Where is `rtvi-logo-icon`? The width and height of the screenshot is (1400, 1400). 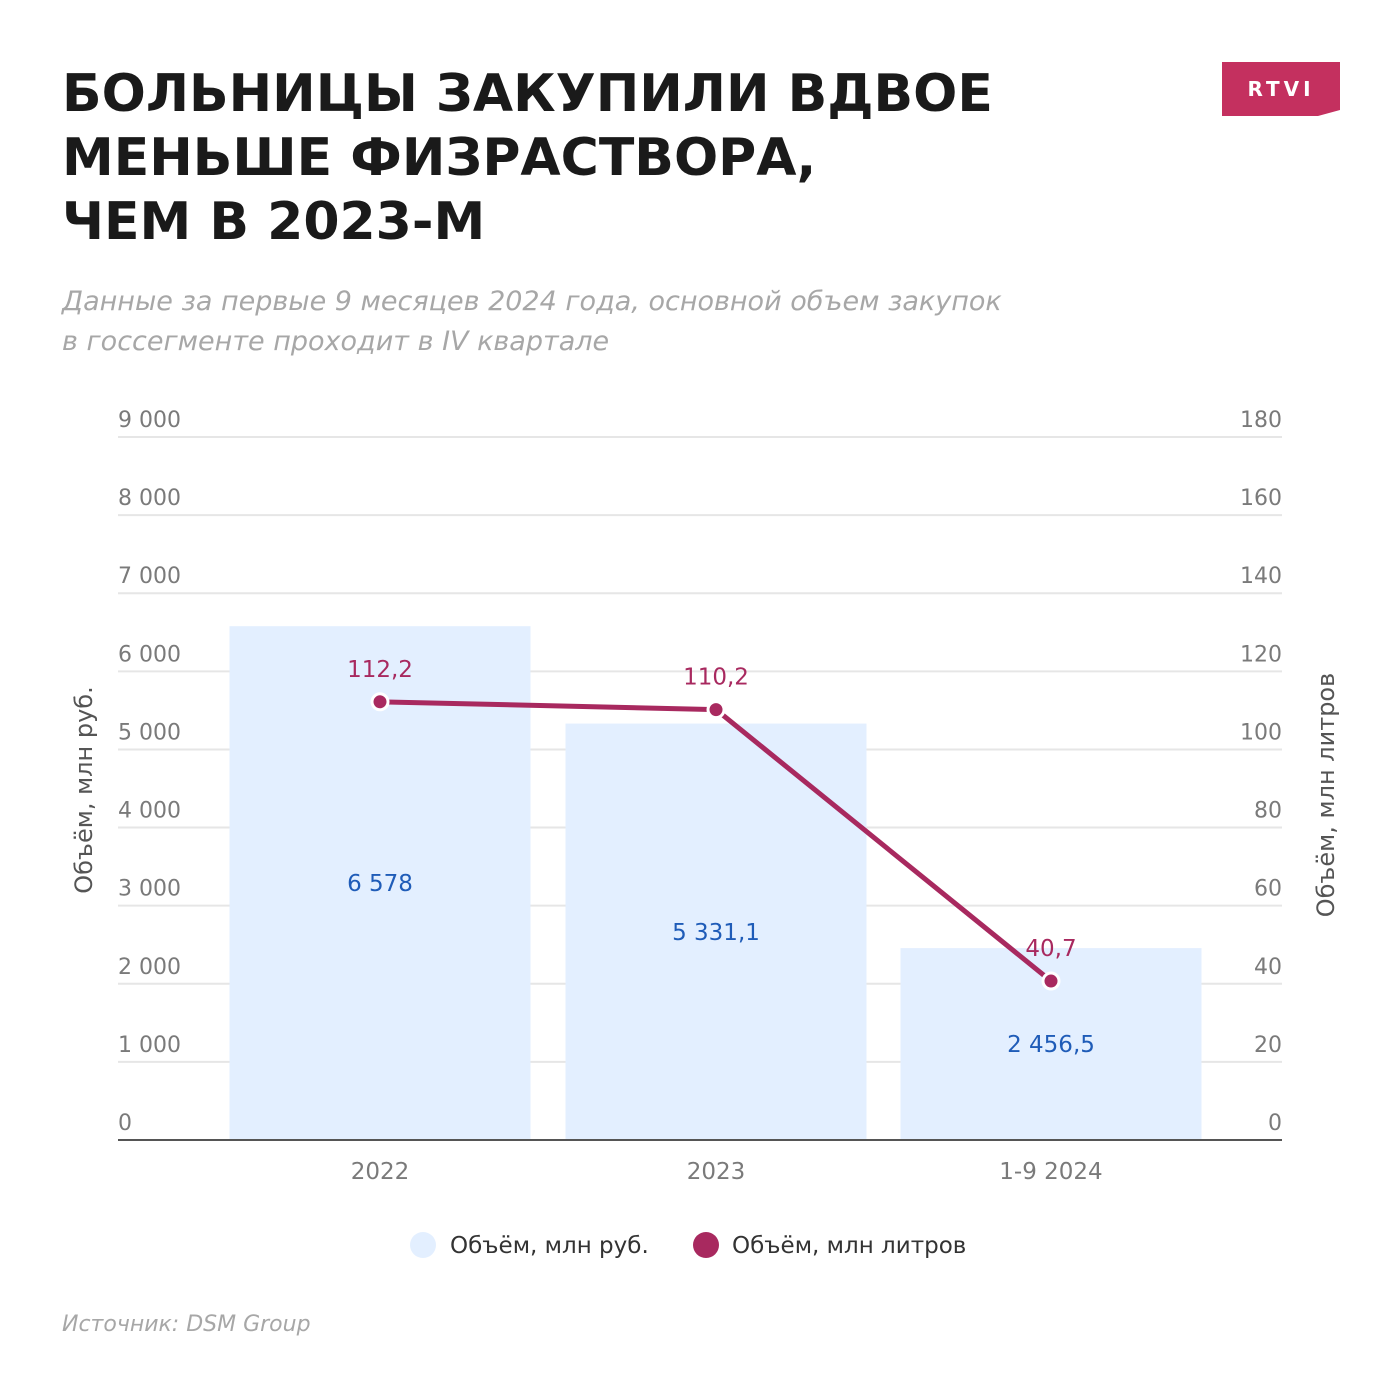
rtvi-logo-icon is located at coordinates (1281, 89).